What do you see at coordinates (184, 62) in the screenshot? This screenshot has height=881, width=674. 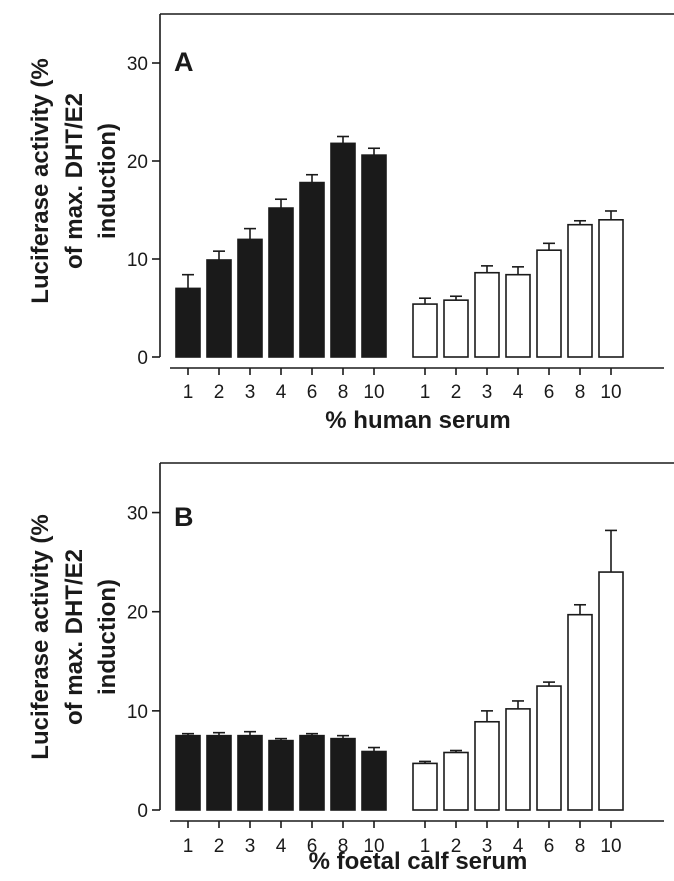 I see `panel-label: A` at bounding box center [184, 62].